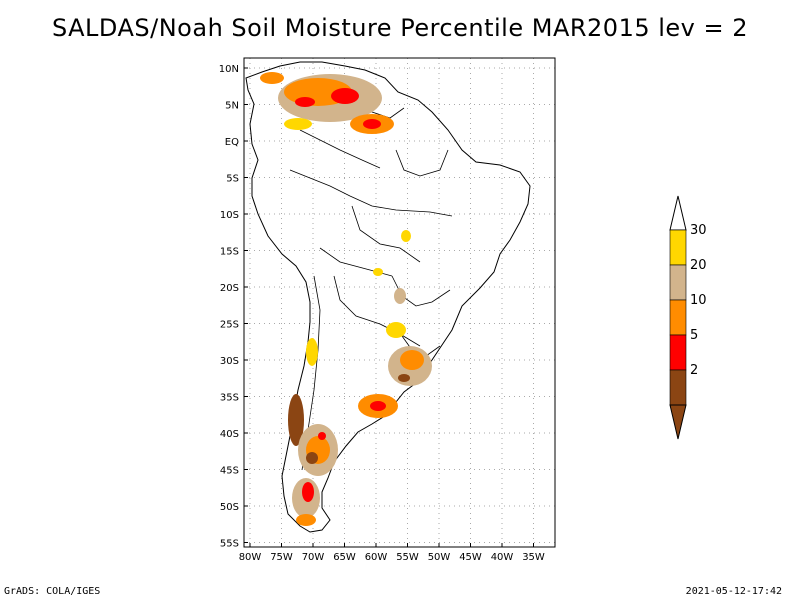  I want to click on lat-label: 25S, so click(229, 325).